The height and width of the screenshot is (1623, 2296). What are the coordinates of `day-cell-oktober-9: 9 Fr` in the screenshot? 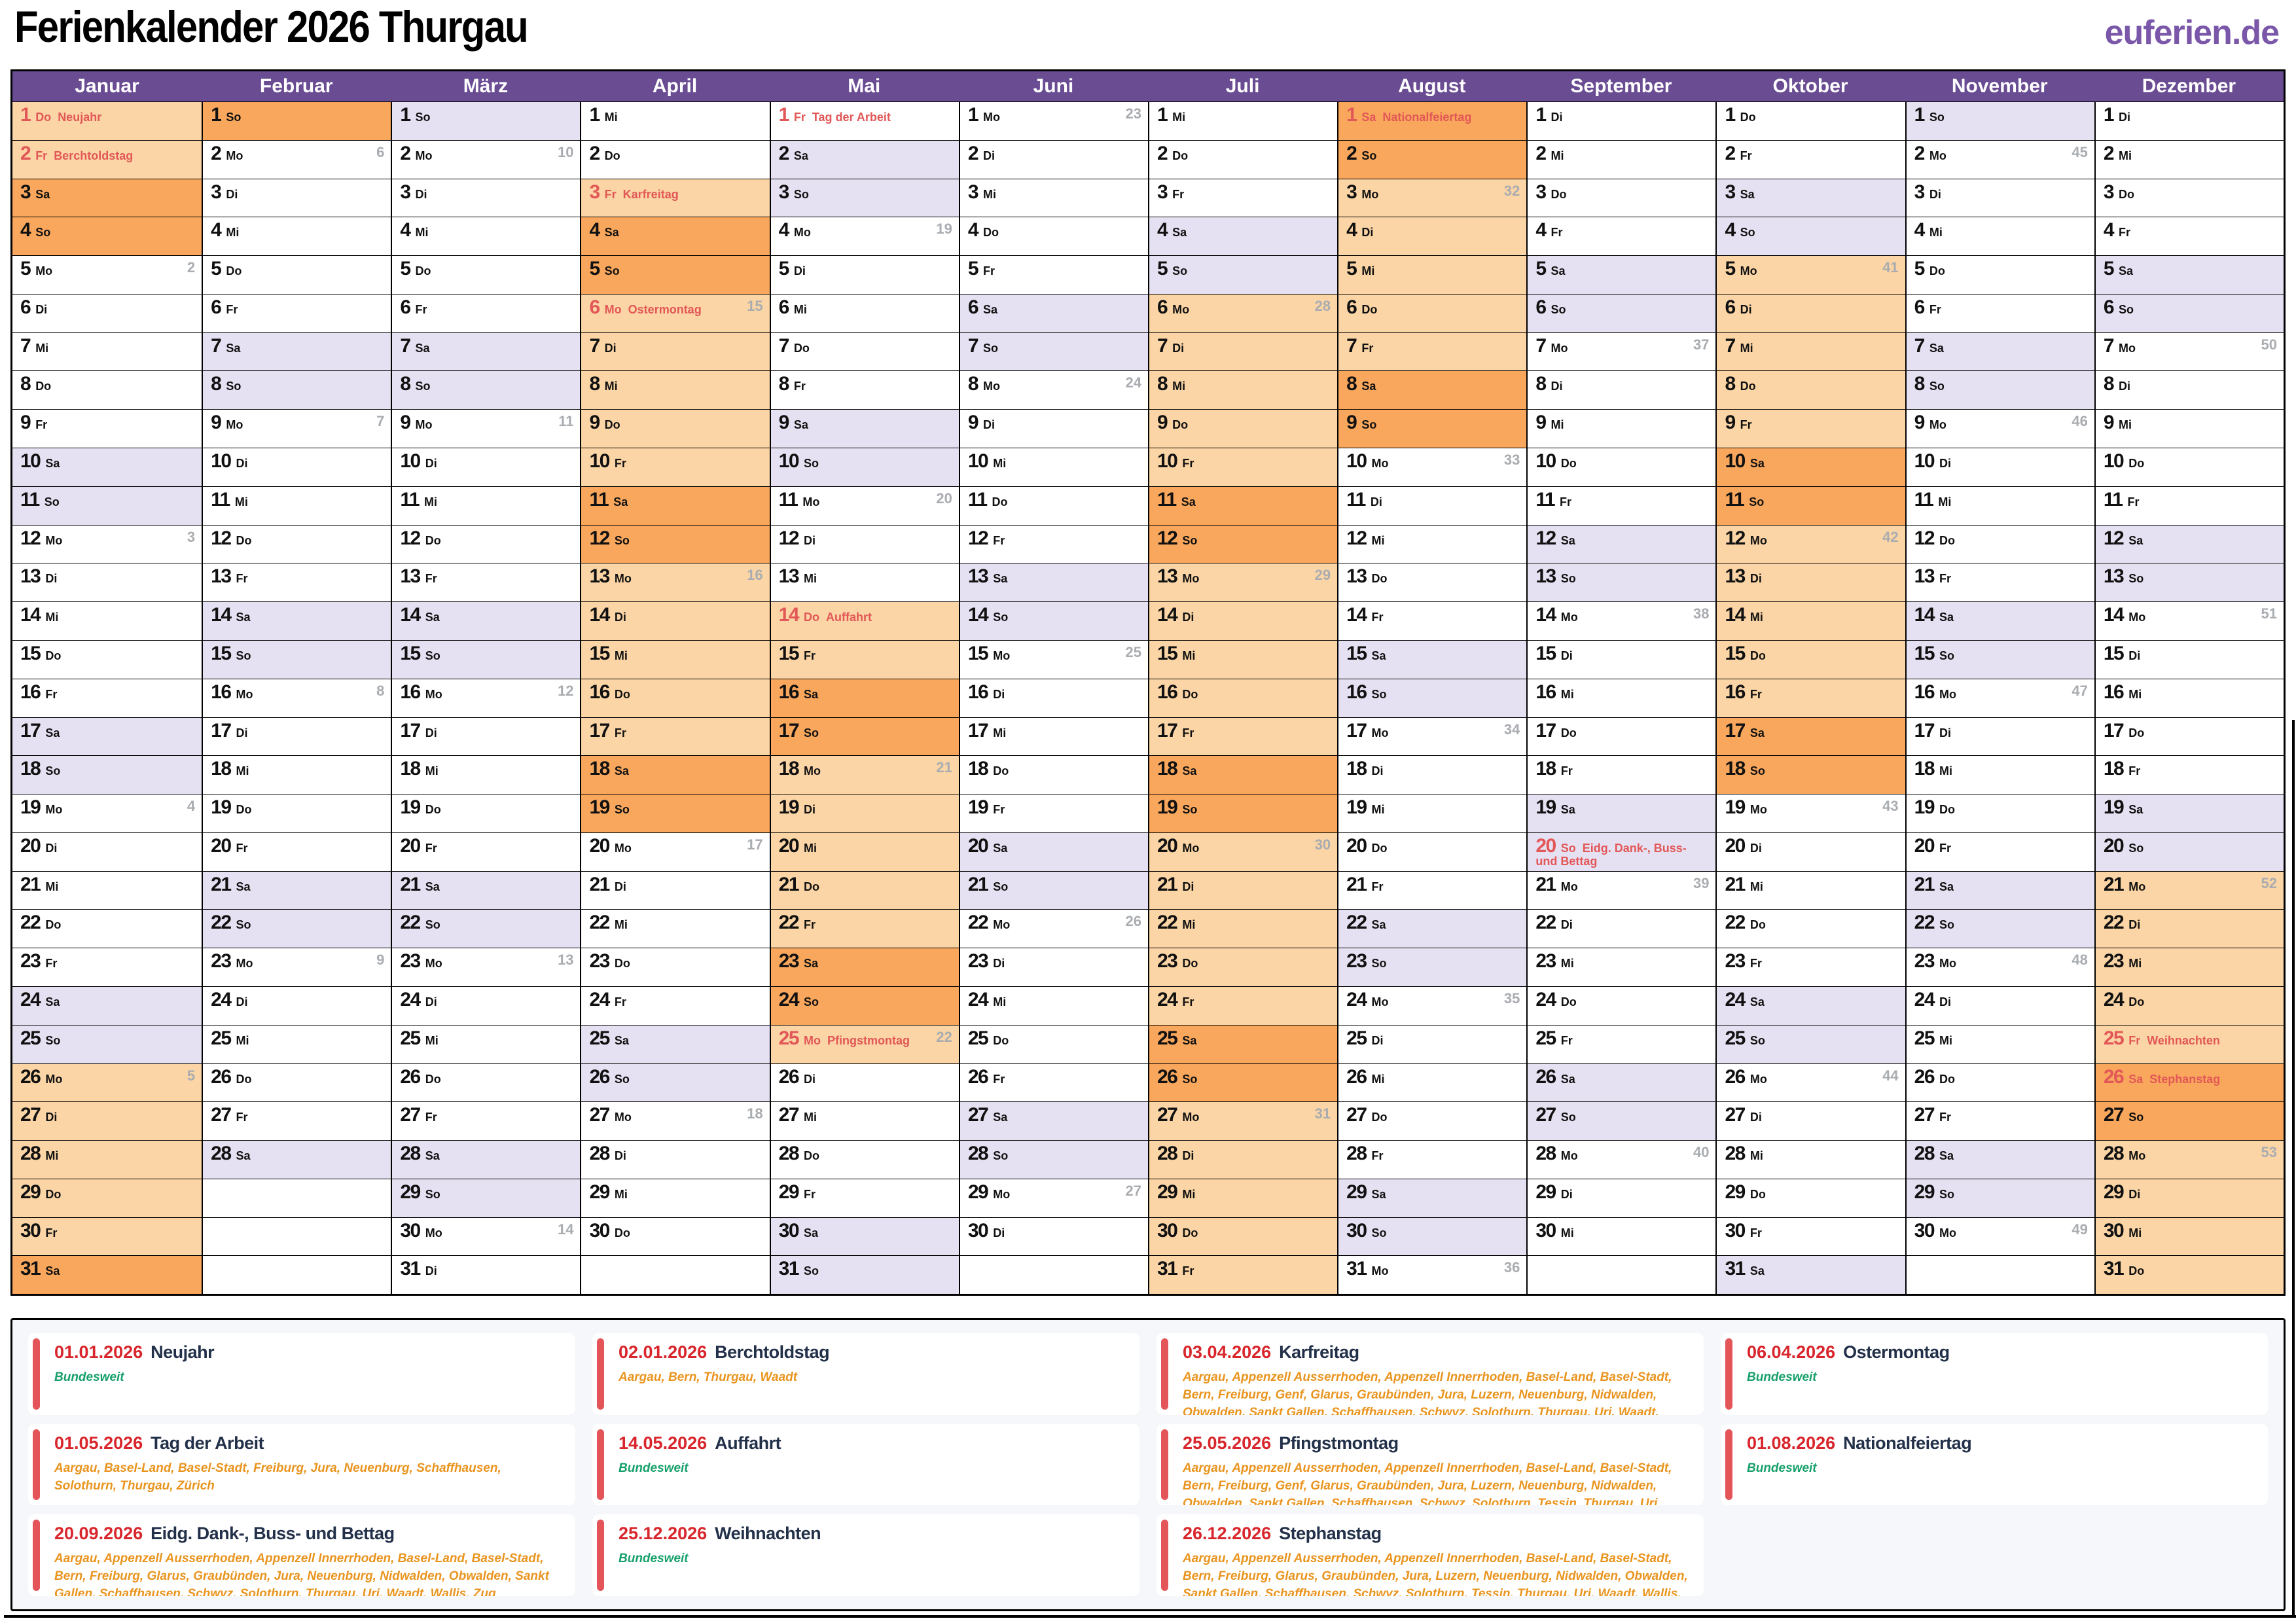 It's located at (1811, 429).